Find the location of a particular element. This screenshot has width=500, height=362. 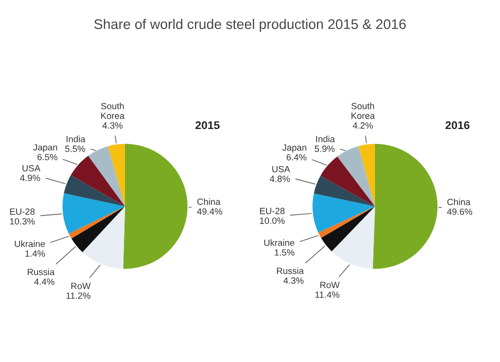

data-label: 4.2% is located at coordinates (362, 125).